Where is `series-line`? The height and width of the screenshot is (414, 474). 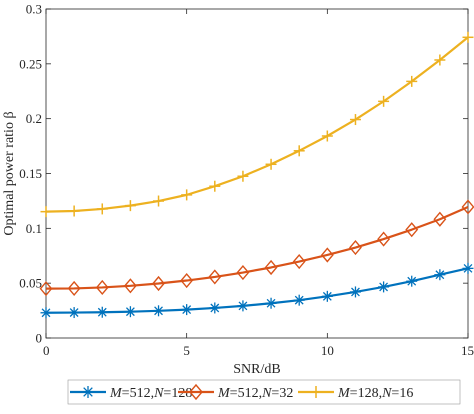
series-line is located at coordinates (257, 290).